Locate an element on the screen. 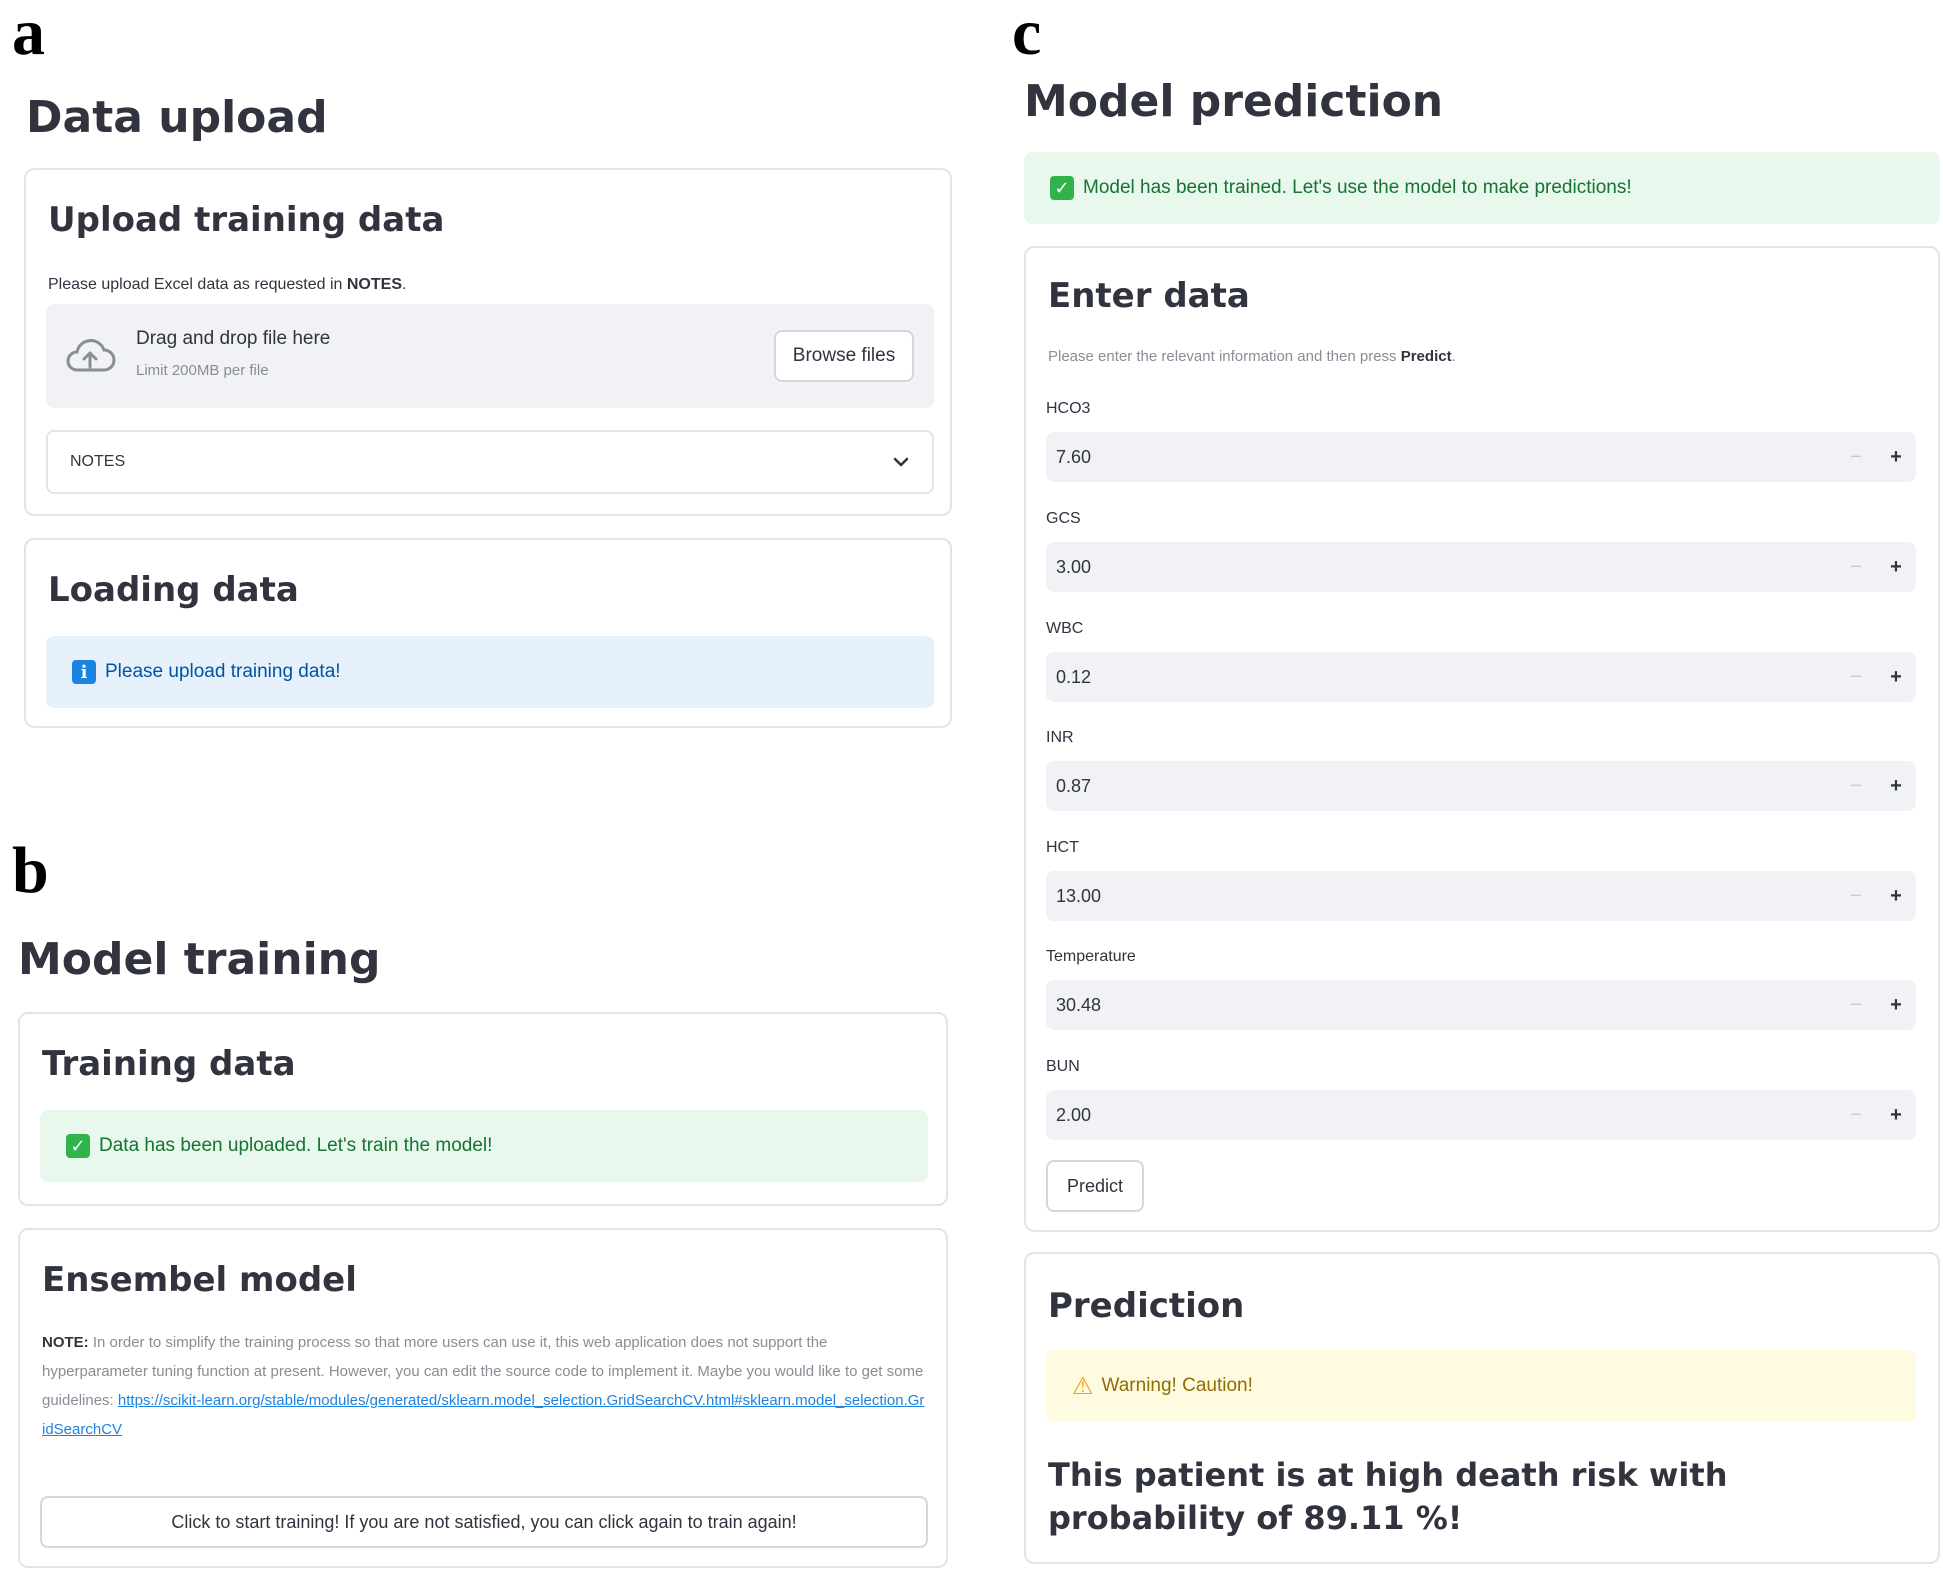 The width and height of the screenshot is (1943, 1572). dropzone-limit: Limit 200MB per file is located at coordinates (202, 370).